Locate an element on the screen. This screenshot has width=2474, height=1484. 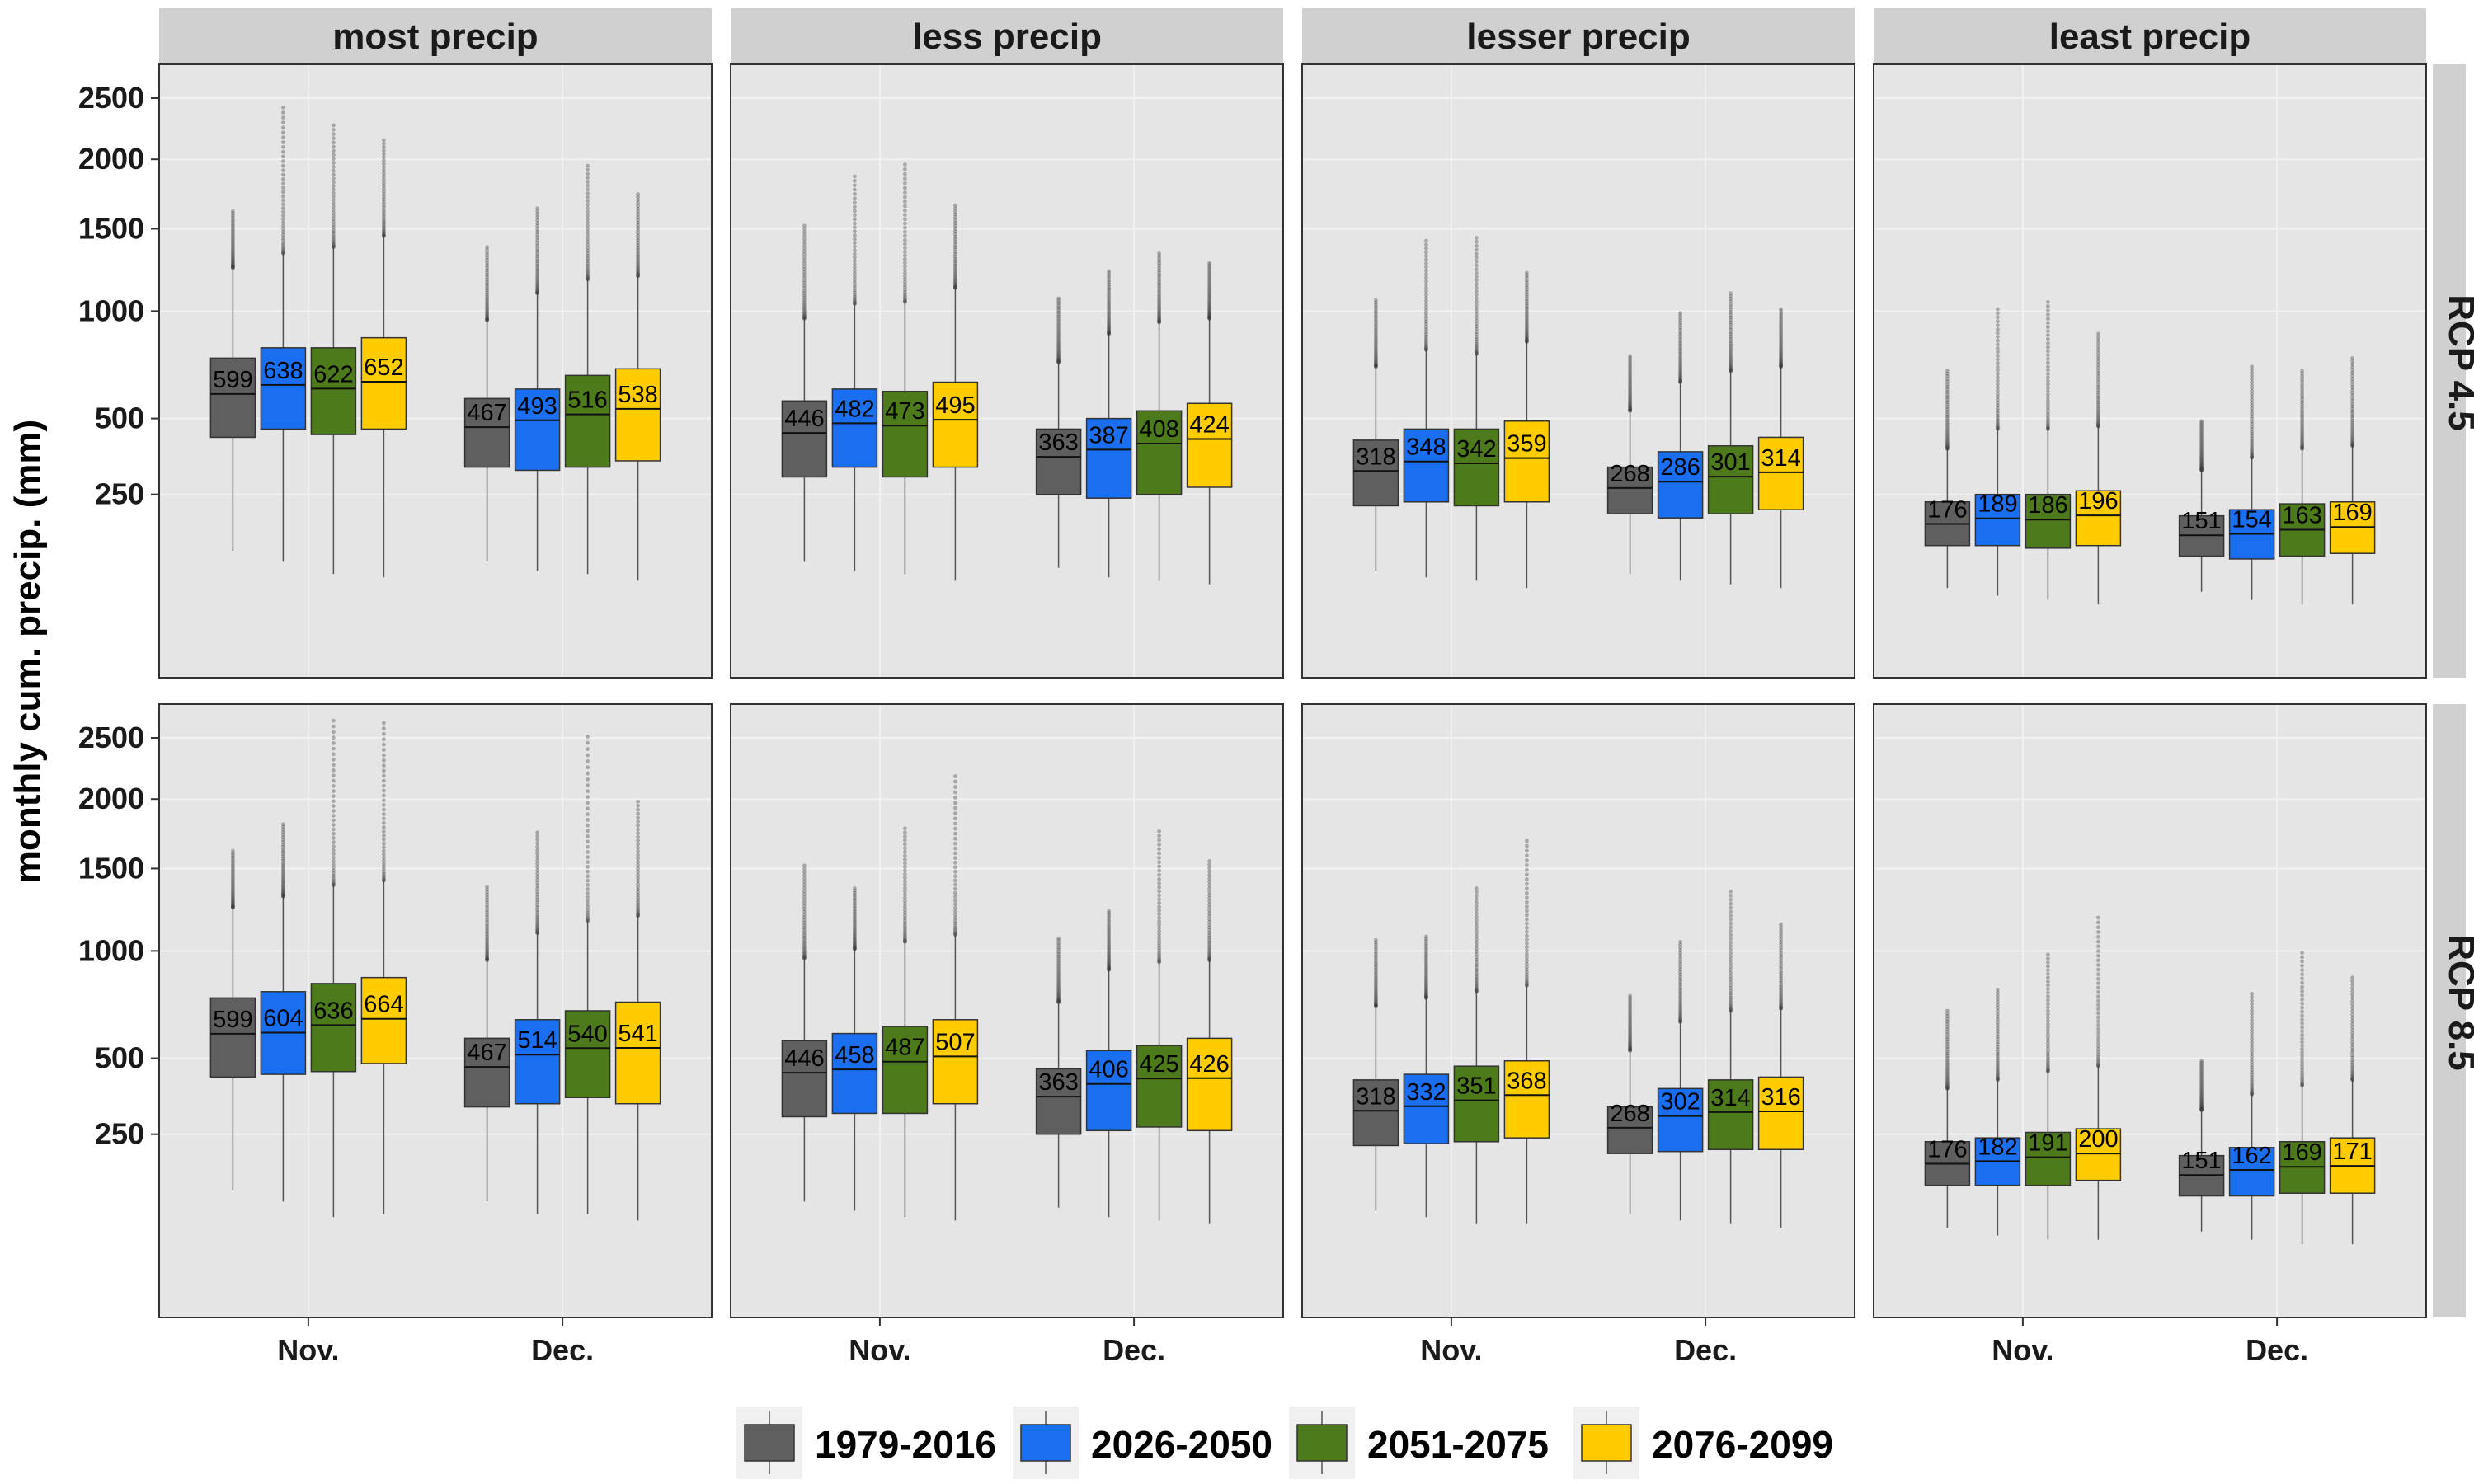
median-label: 176 is located at coordinates (1947, 509).